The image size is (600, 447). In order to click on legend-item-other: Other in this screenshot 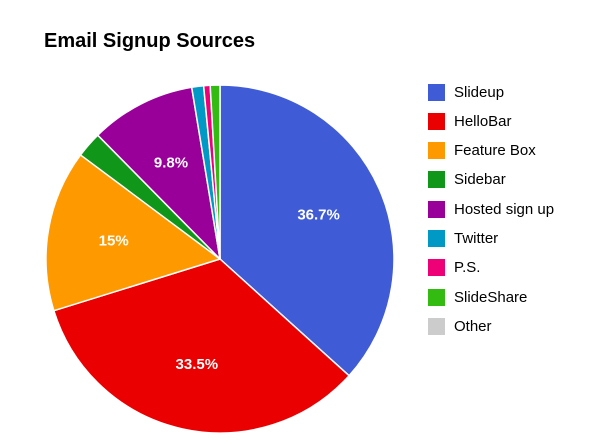, I will do `click(491, 326)`.